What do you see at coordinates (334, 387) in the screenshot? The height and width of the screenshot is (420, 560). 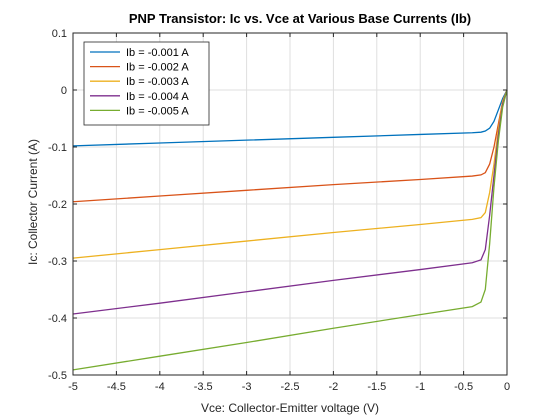 I see `x-tick-label: -2` at bounding box center [334, 387].